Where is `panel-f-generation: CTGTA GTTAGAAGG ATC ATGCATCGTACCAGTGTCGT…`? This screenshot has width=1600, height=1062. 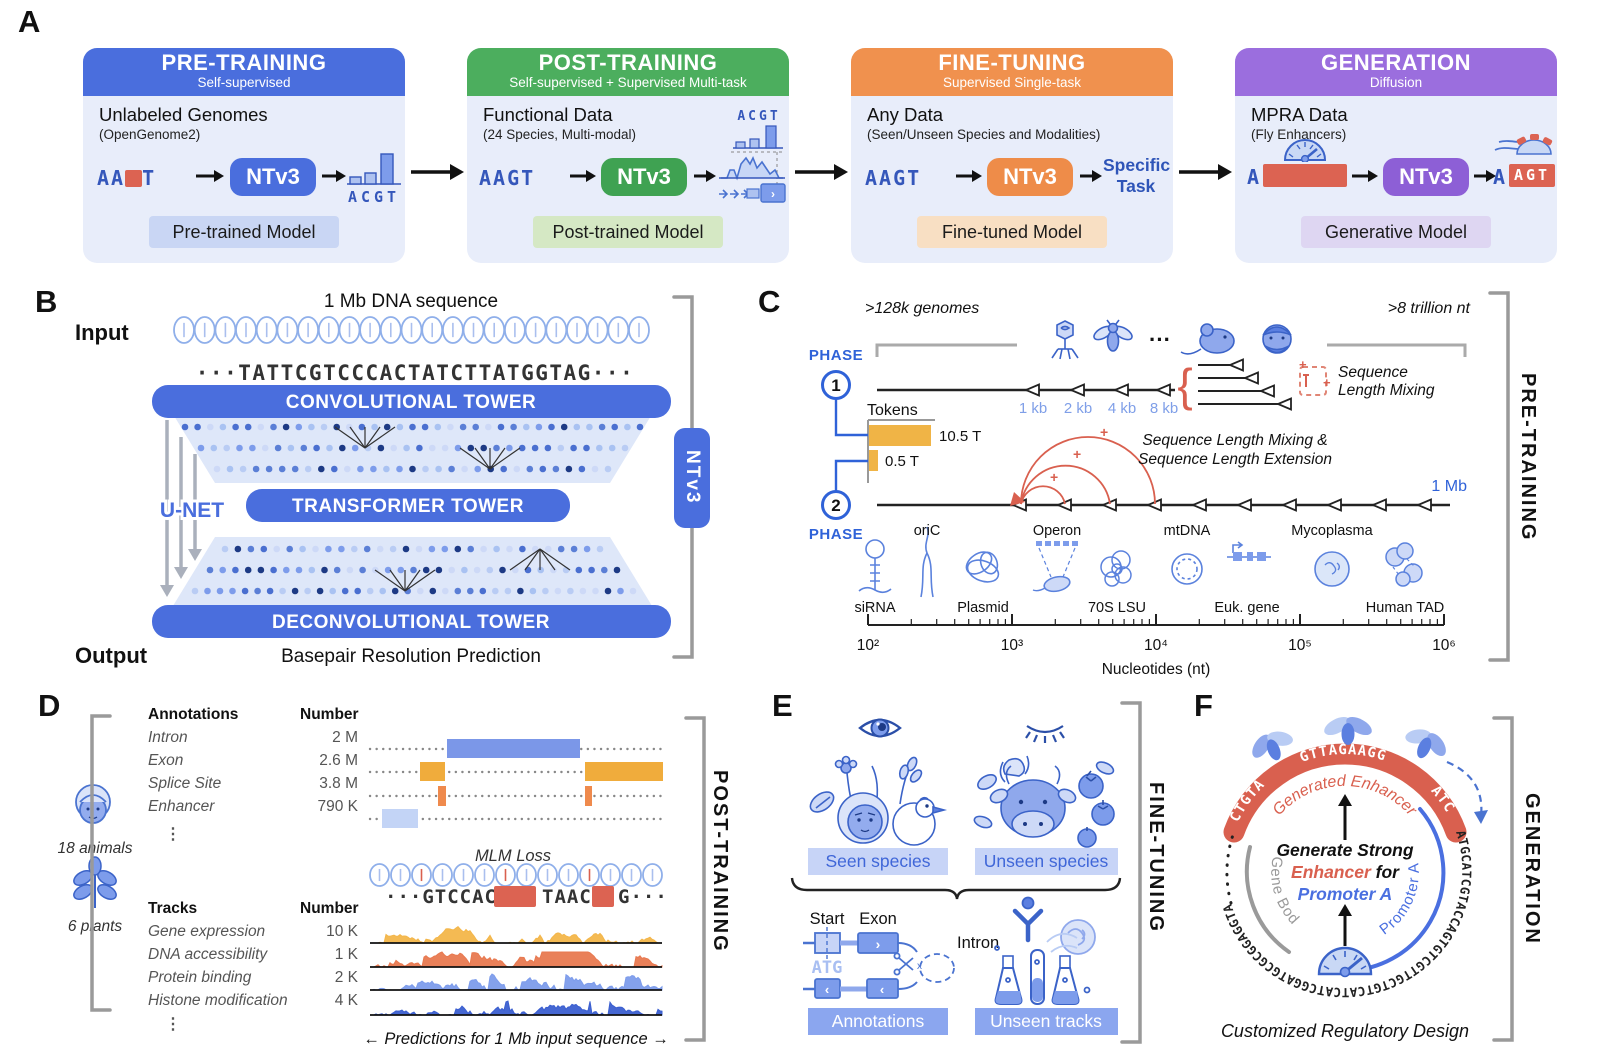
panel-f-generation: CTGTA GTTAGAAGG ATC ATGCATCGTACCAGTGTCGT… is located at coordinates (1336, 865).